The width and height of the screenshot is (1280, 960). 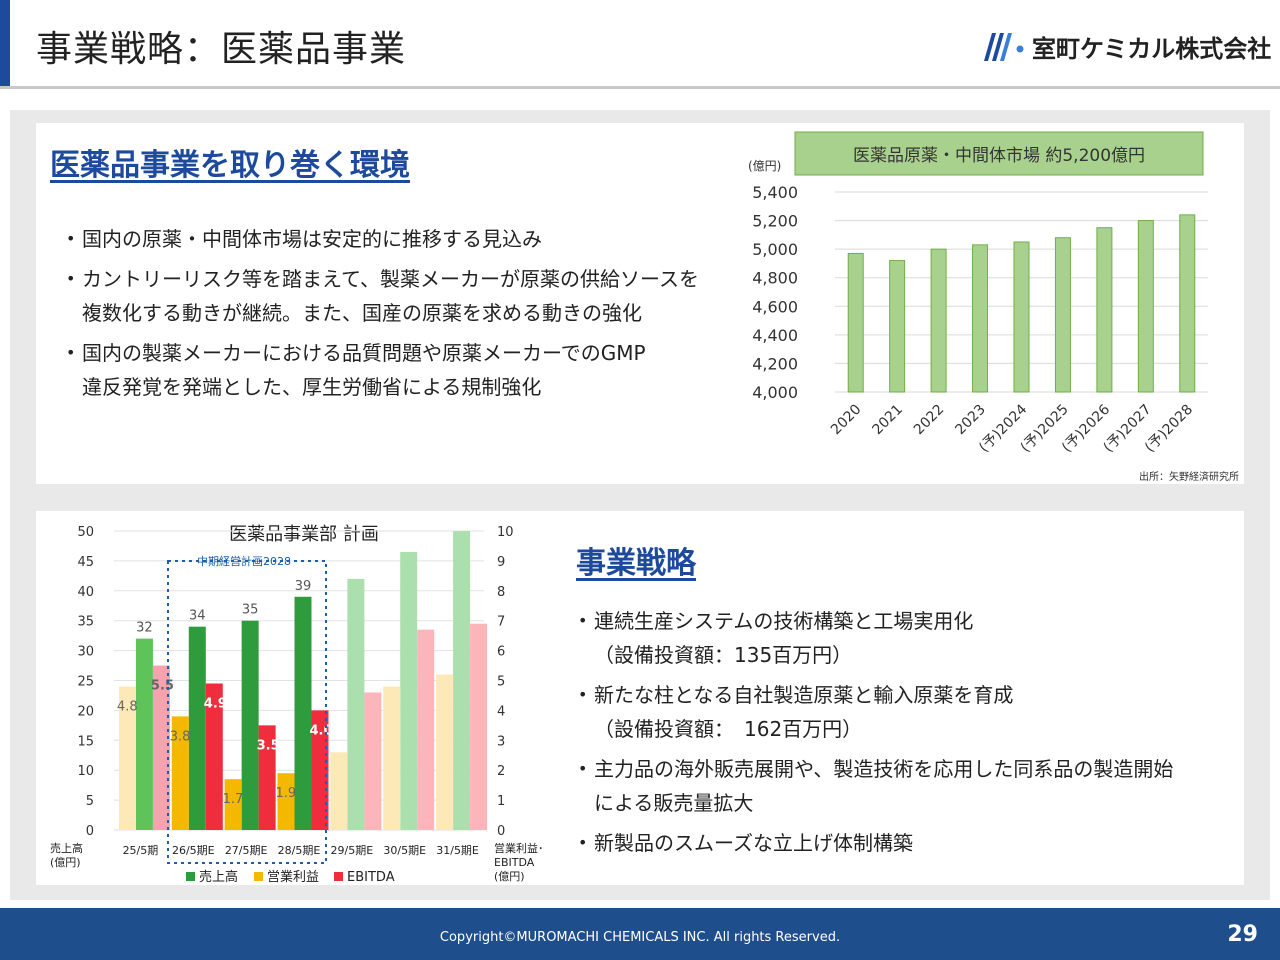 I want to click on data-label: 35, so click(x=250, y=610).